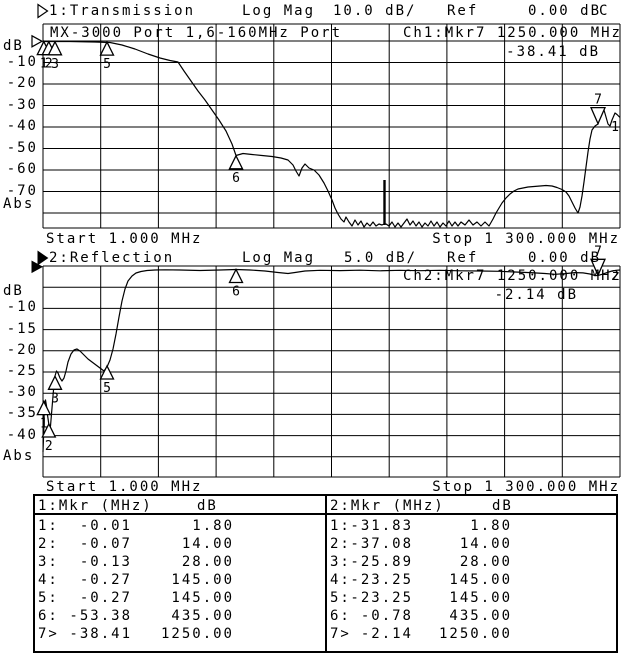  I want to click on ch2-stop-freq: Stop 1 300.000 MHz, so click(526, 487).